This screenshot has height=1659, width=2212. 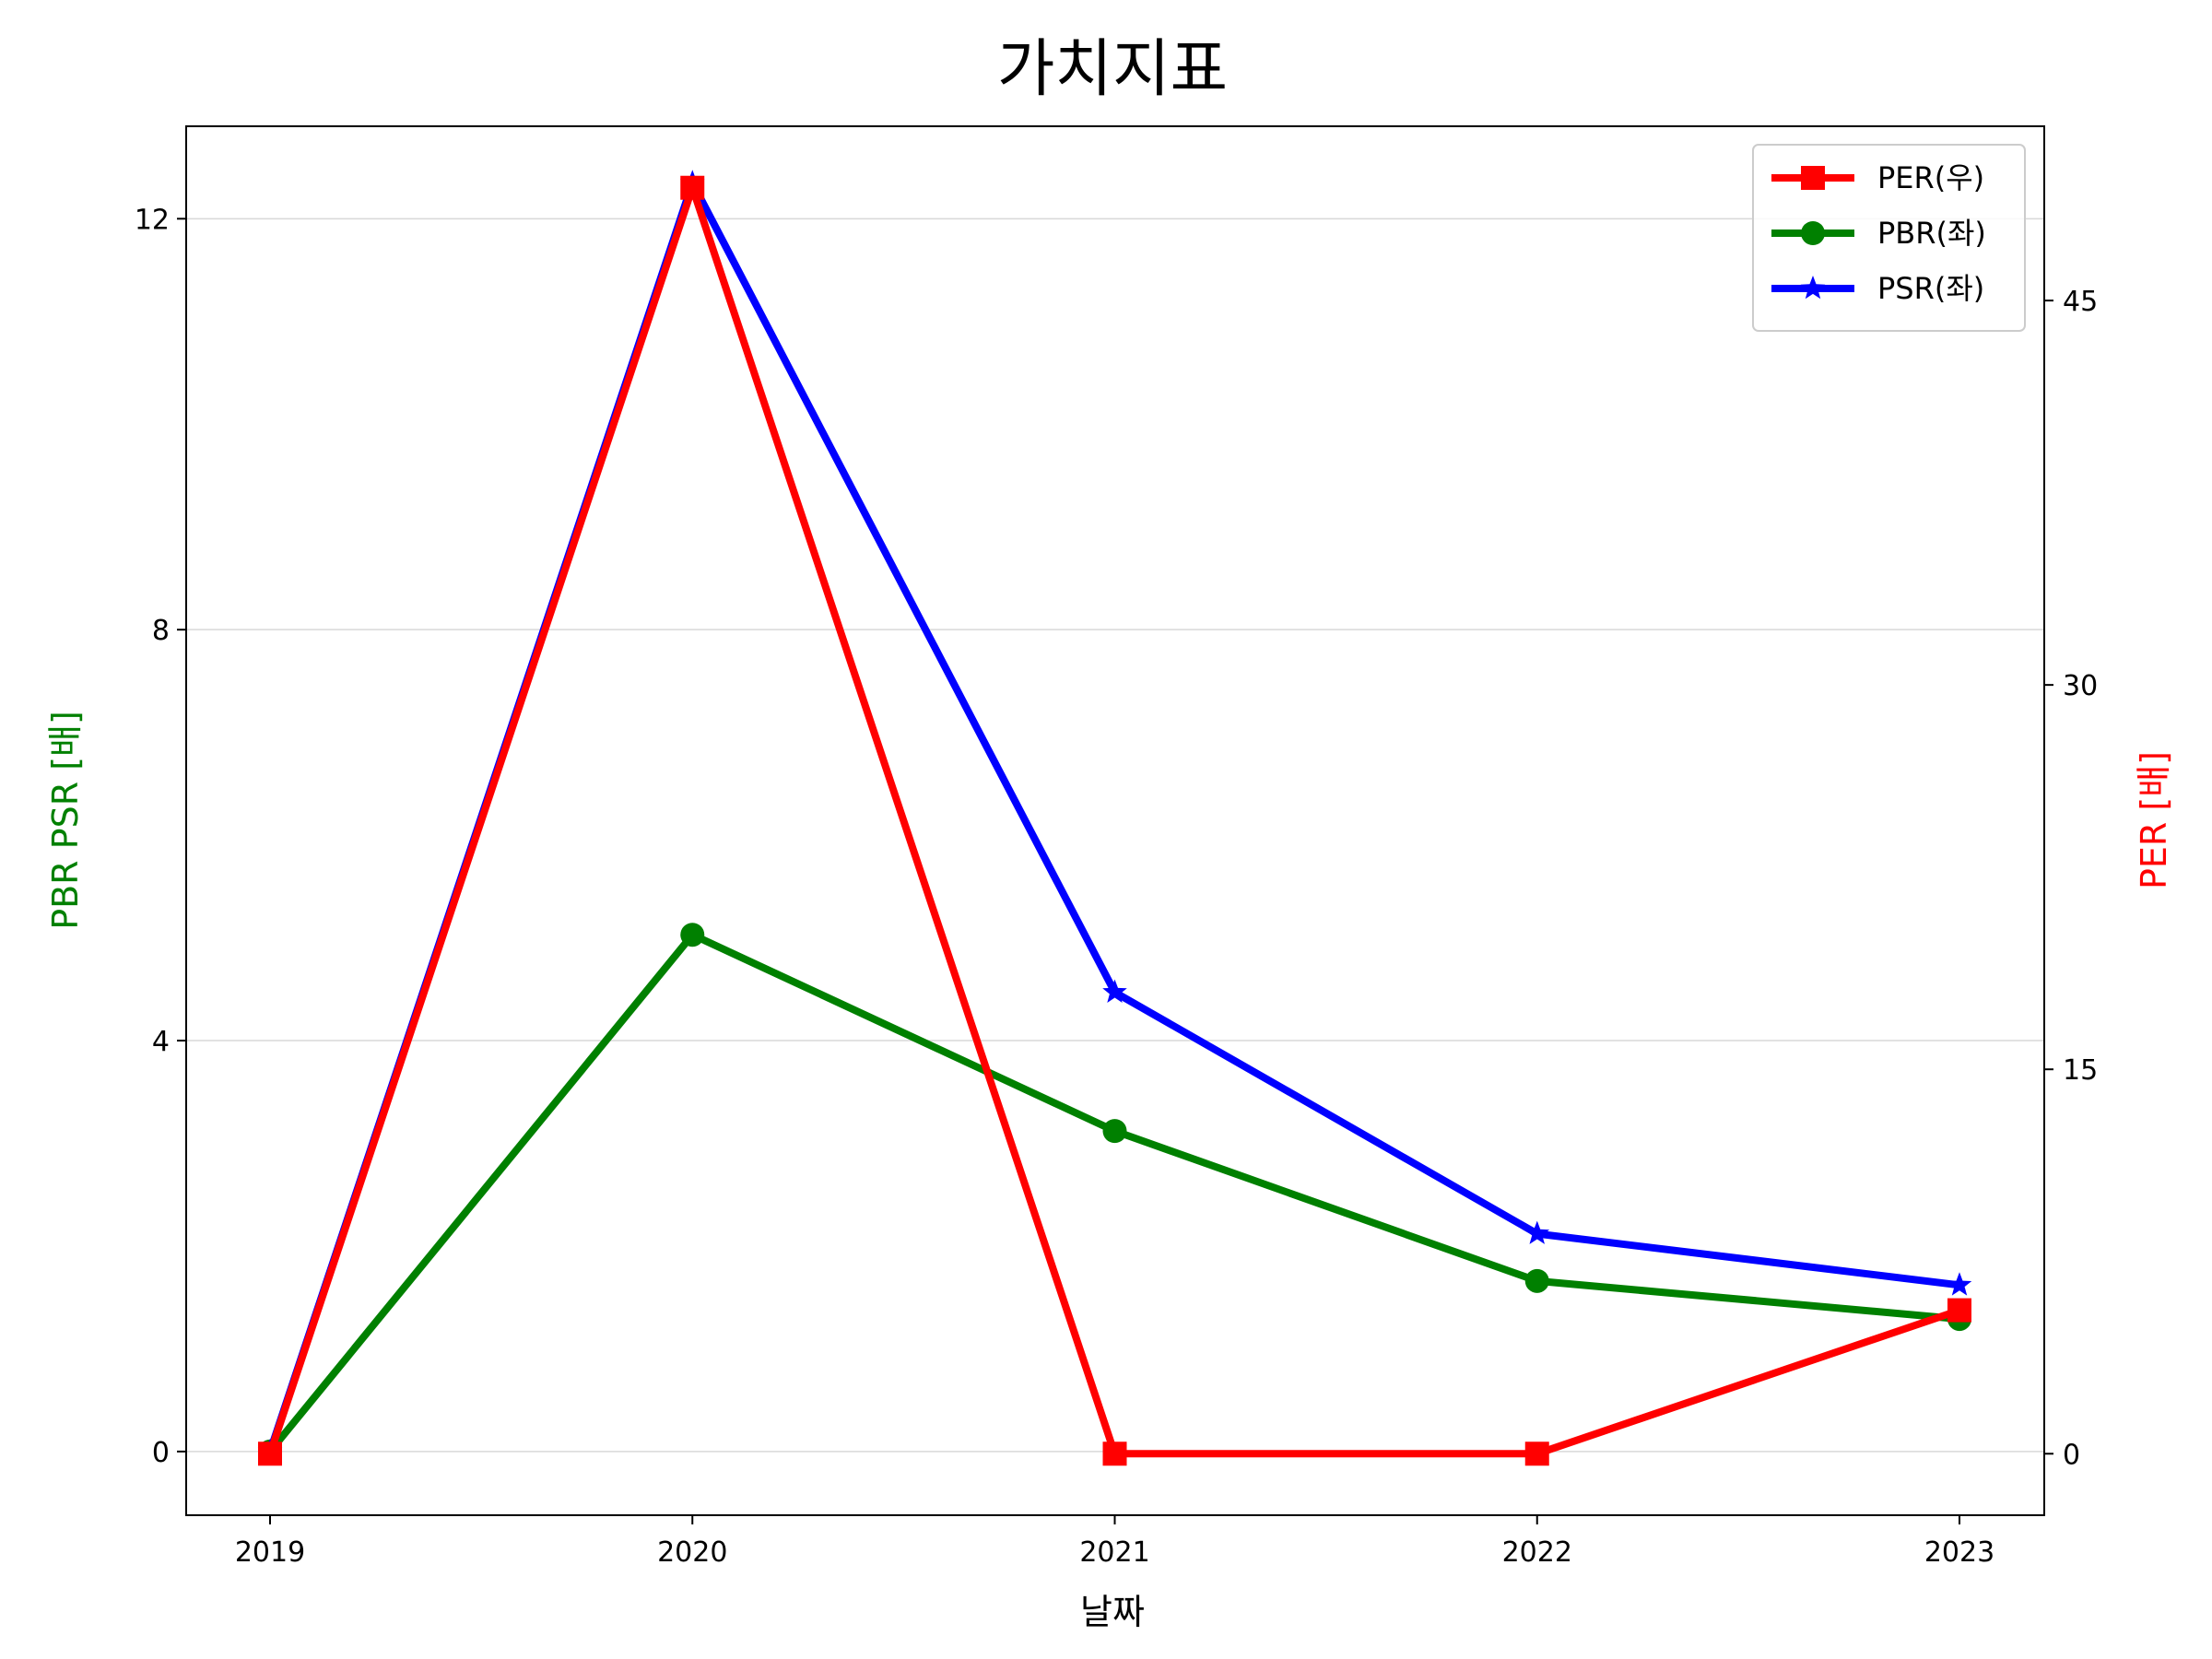 I want to click on chart-title: 가치지표, so click(x=1112, y=69).